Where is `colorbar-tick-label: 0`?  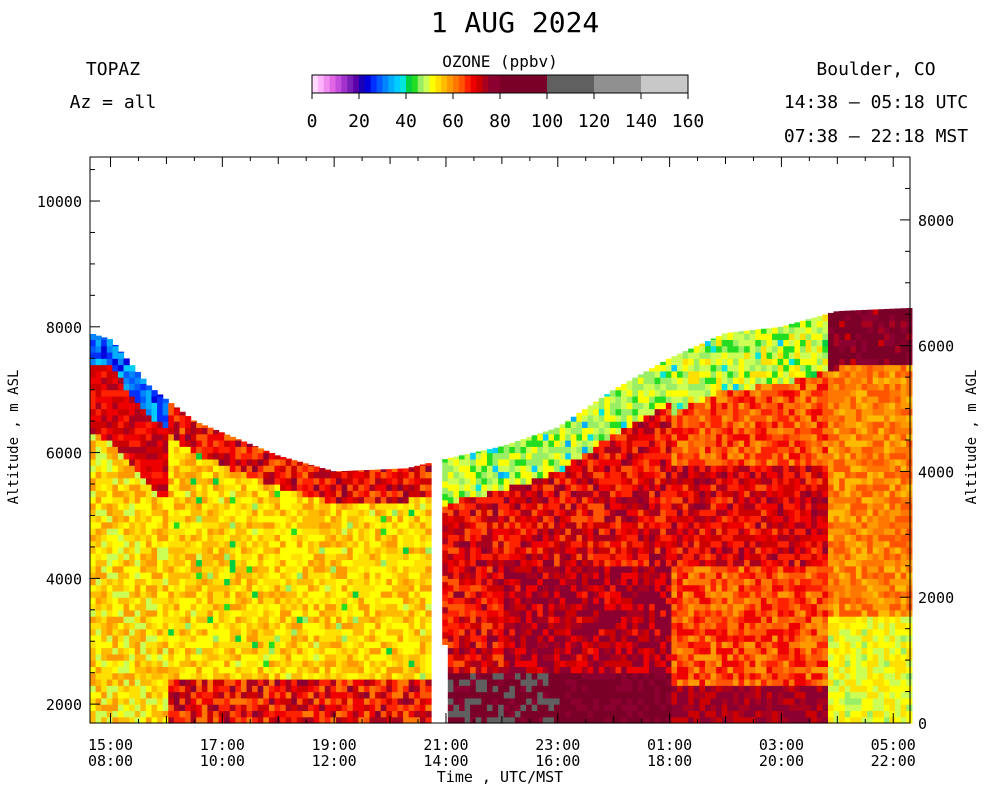
colorbar-tick-label: 0 is located at coordinates (312, 121).